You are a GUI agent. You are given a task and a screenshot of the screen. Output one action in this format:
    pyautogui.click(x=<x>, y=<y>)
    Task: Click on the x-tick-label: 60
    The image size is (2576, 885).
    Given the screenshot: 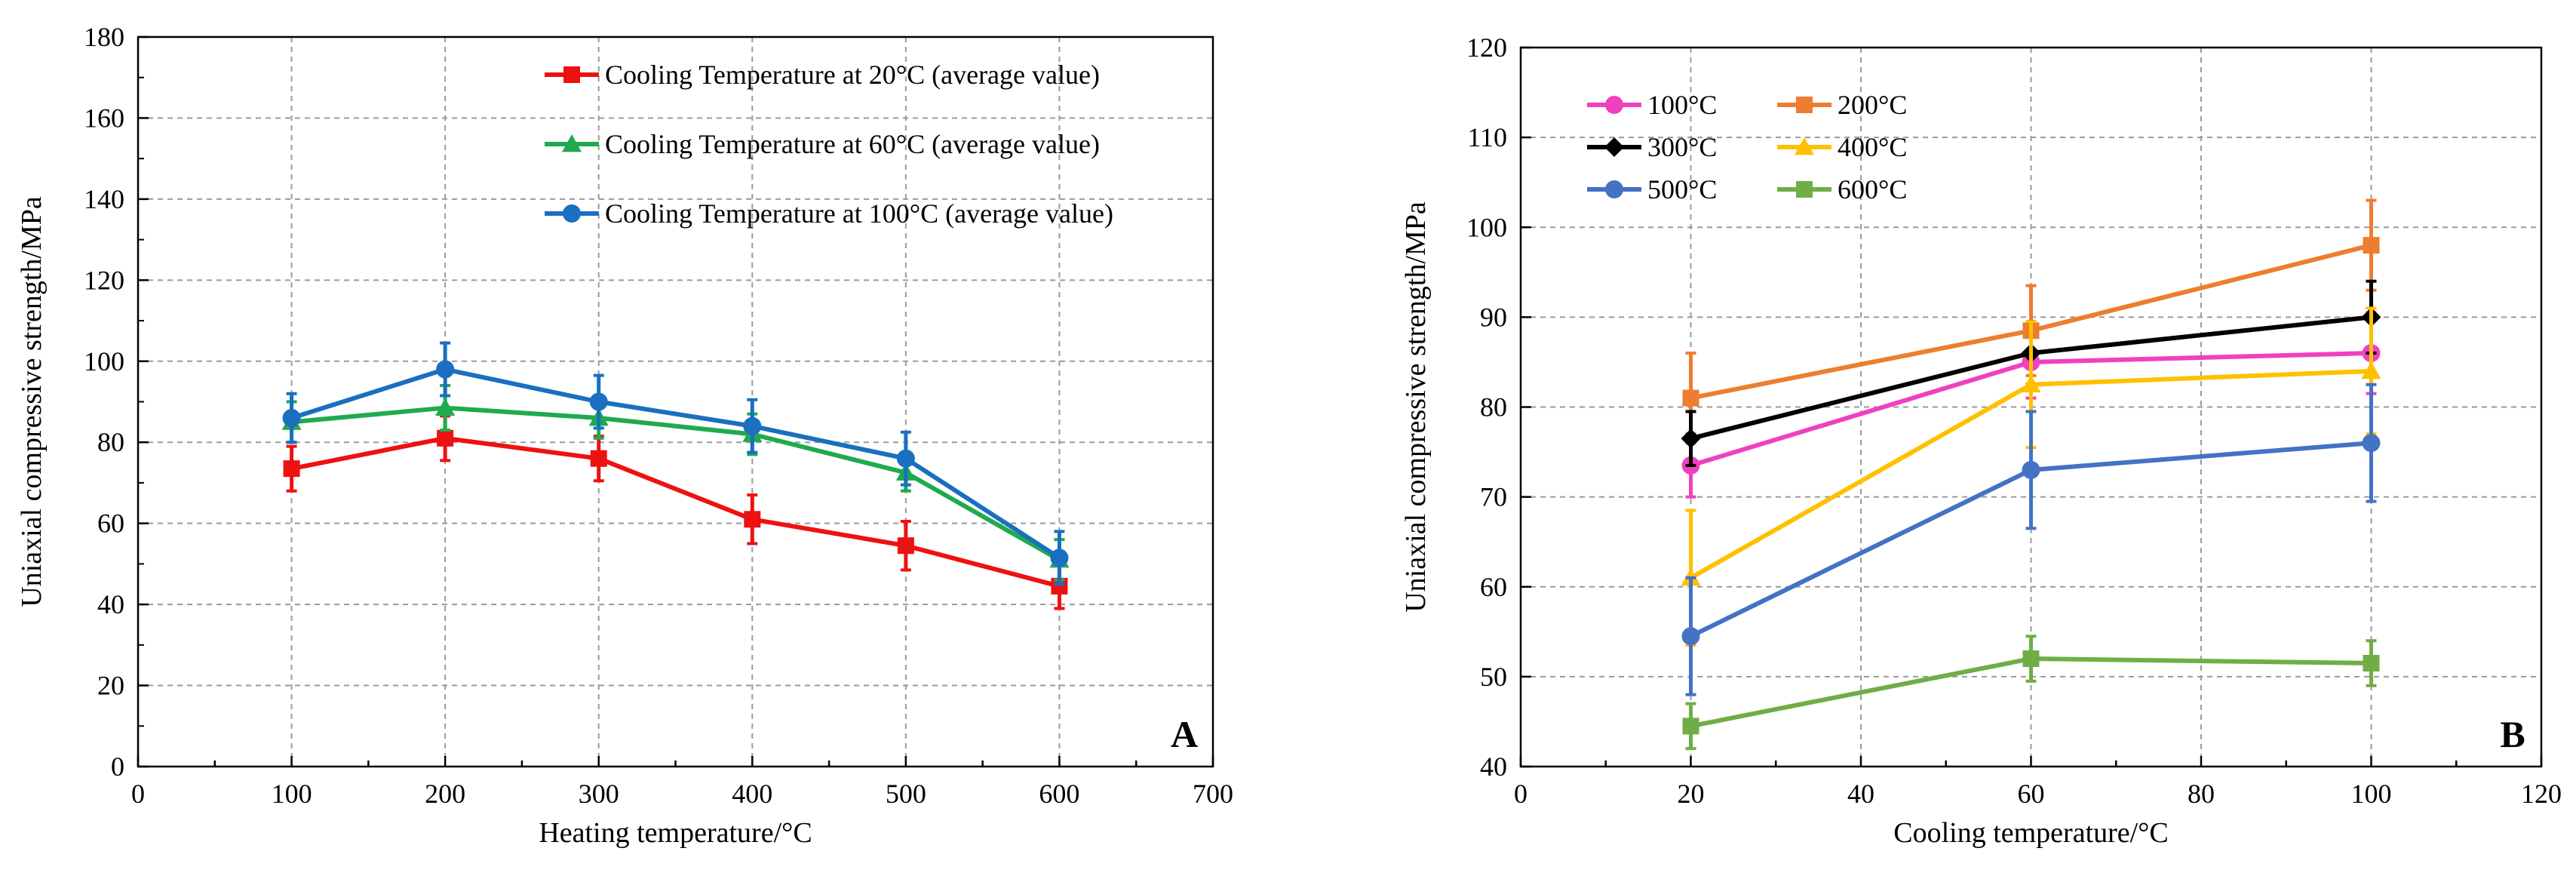 What is the action you would take?
    pyautogui.click(x=2031, y=794)
    